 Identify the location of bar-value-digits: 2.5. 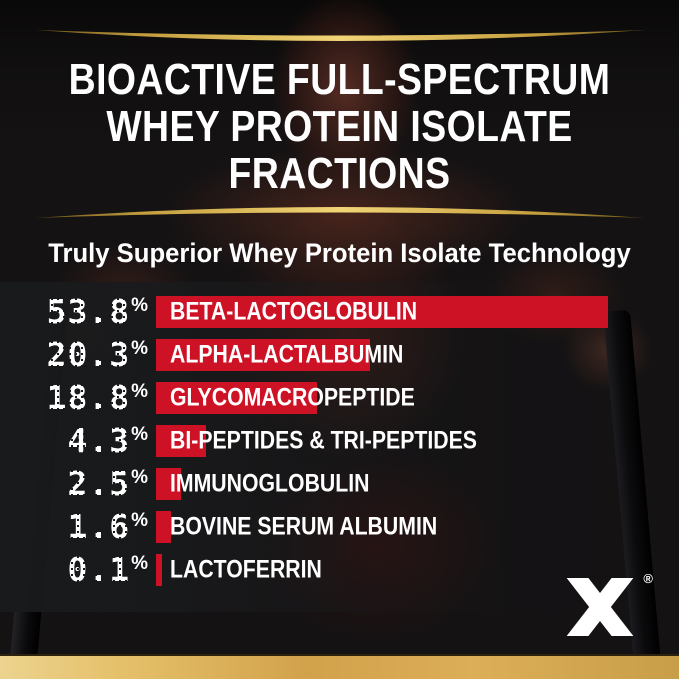
(99, 483).